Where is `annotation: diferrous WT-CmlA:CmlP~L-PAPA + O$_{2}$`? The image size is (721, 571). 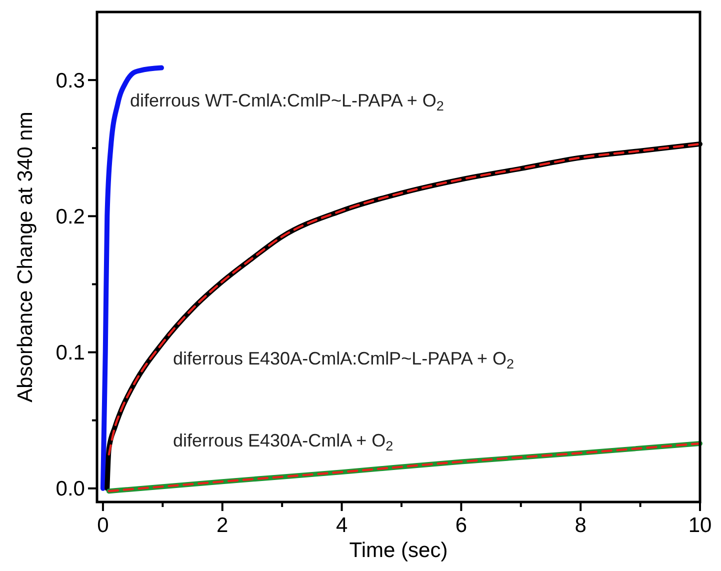 annotation: diferrous WT-CmlA:CmlP~L-PAPA + O$_{2}$ is located at coordinates (287, 101).